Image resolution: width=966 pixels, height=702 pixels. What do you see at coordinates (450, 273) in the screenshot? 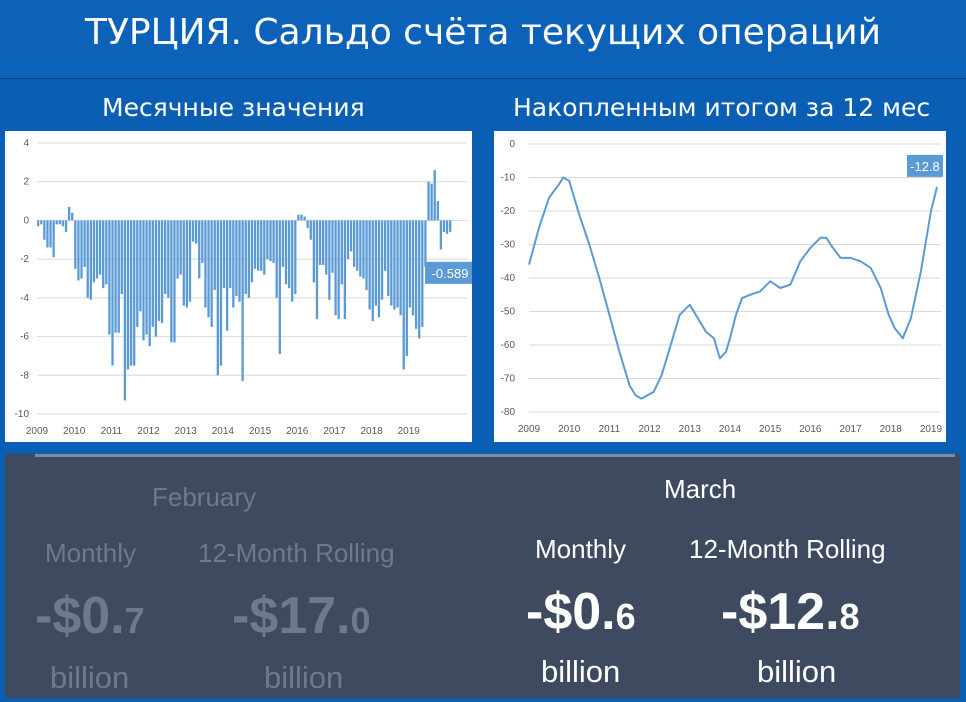
I see `bar-last-value-label: -0.589` at bounding box center [450, 273].